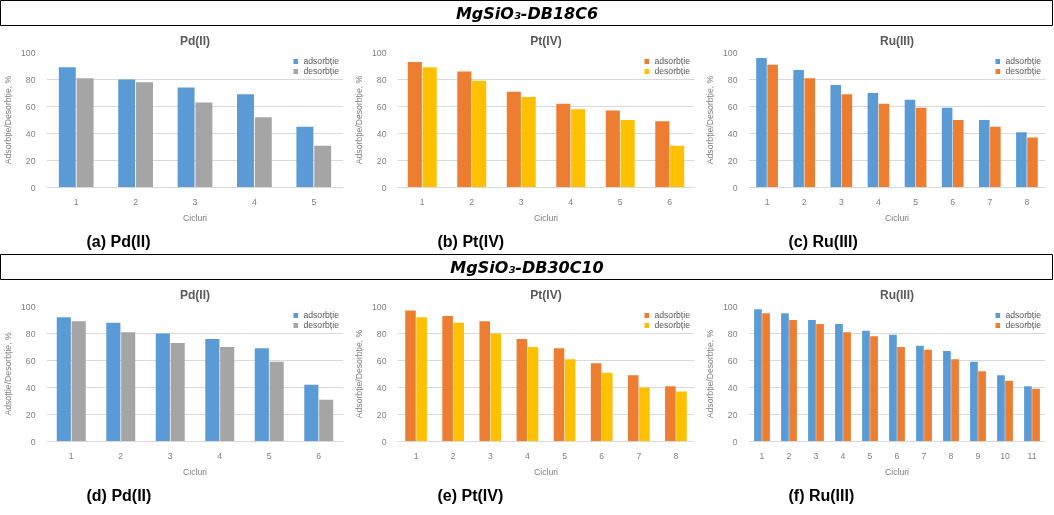 The image size is (1054, 515). Describe the element at coordinates (924, 455) in the screenshot. I see `x-tick-label: 7` at that location.